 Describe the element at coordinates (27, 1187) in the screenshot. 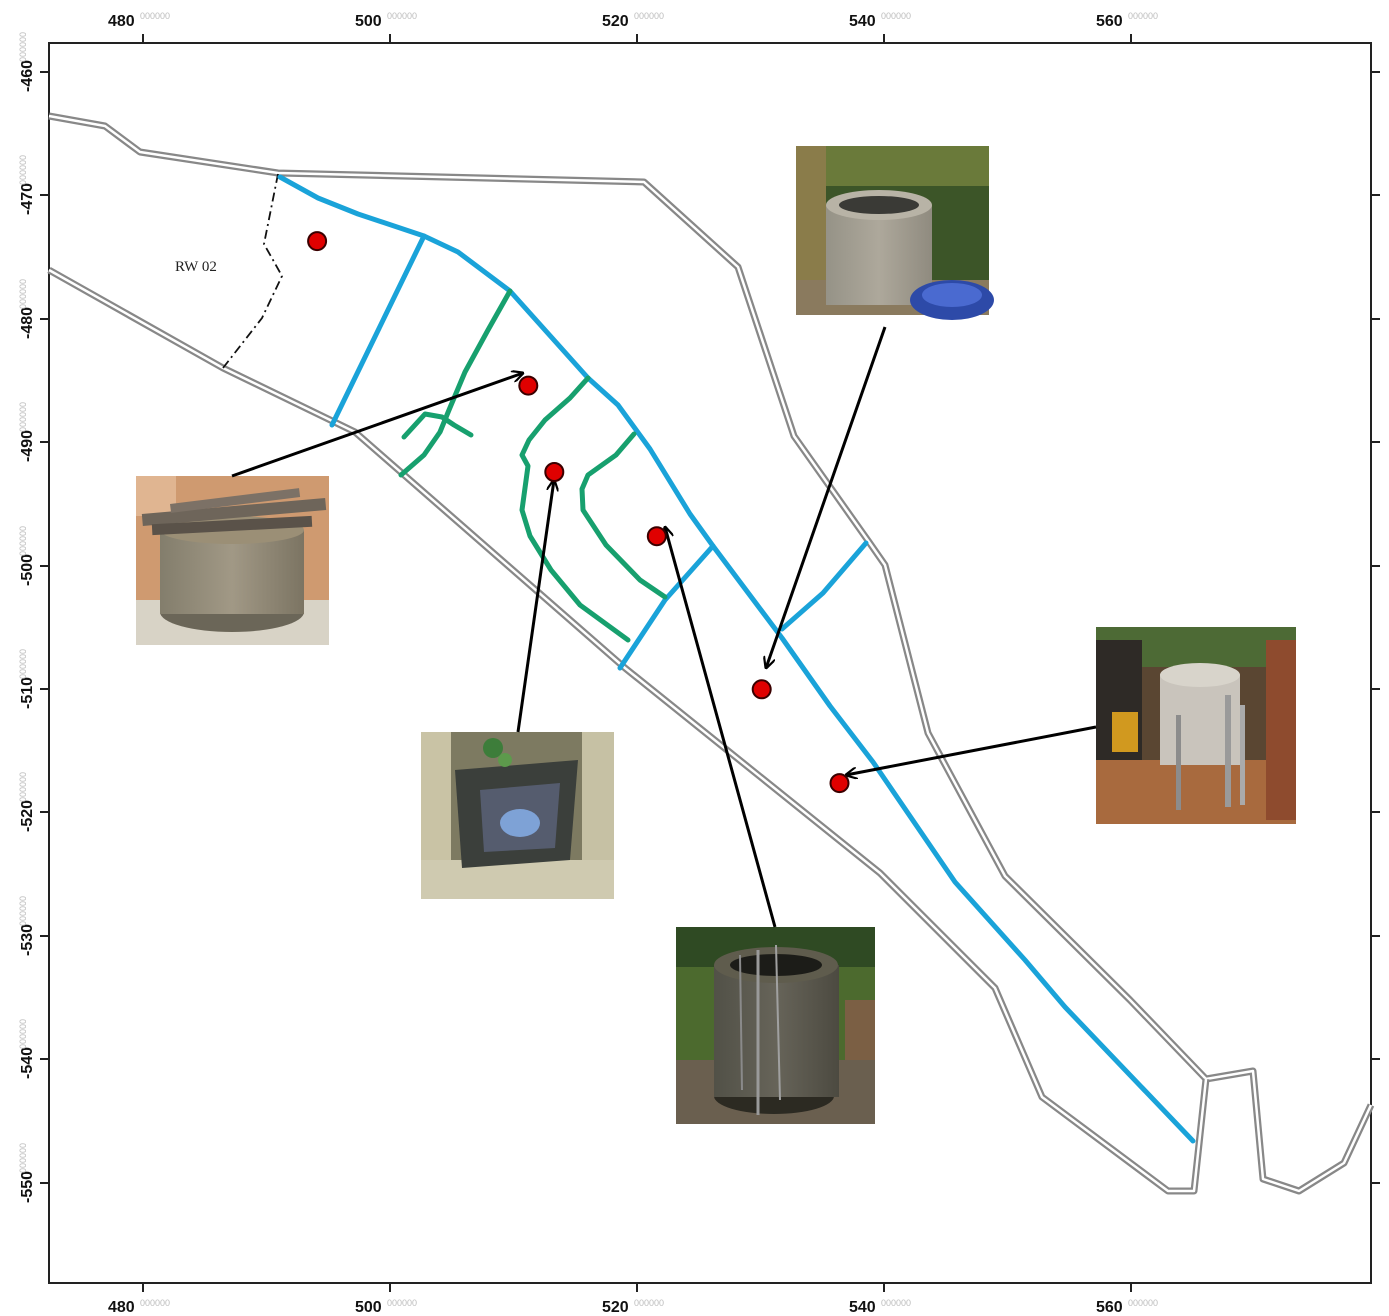

I see `y-tick-label: -550` at that location.